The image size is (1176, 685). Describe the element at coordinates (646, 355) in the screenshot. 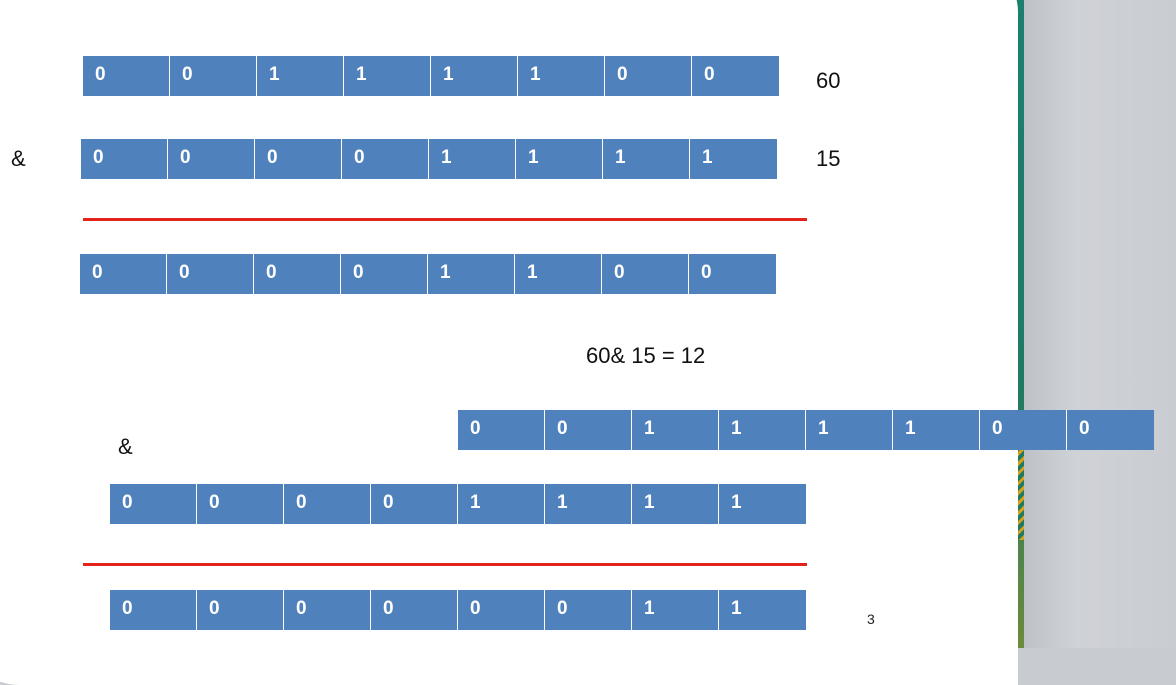

I see `equation-text: 60& 15 = 12` at that location.